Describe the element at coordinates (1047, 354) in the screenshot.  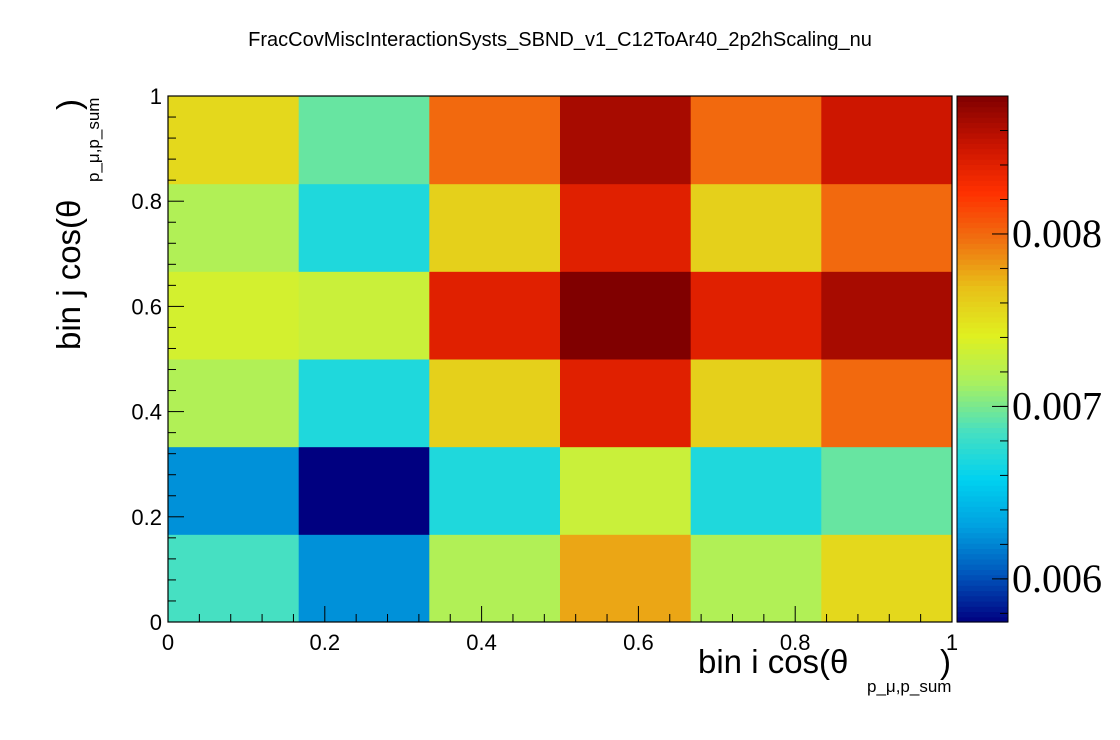
I see `colorbar-ticks: 0.006 0.007 0.008` at that location.